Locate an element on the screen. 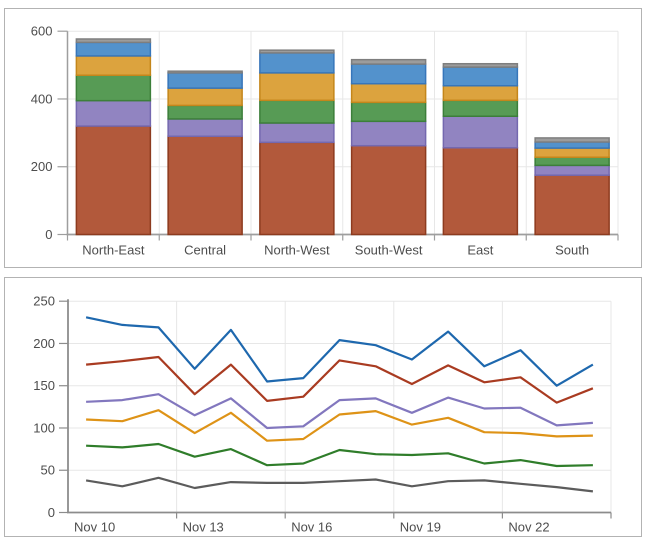 The width and height of the screenshot is (650, 548). bar-category-label: North-East is located at coordinates (113, 250).